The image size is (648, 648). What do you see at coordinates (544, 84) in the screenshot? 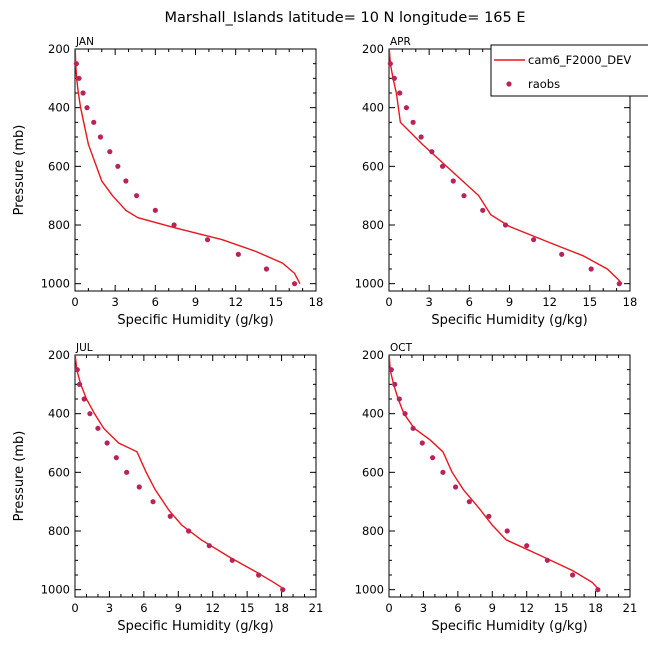
I see `legend-entry-raobs: raobs` at bounding box center [544, 84].